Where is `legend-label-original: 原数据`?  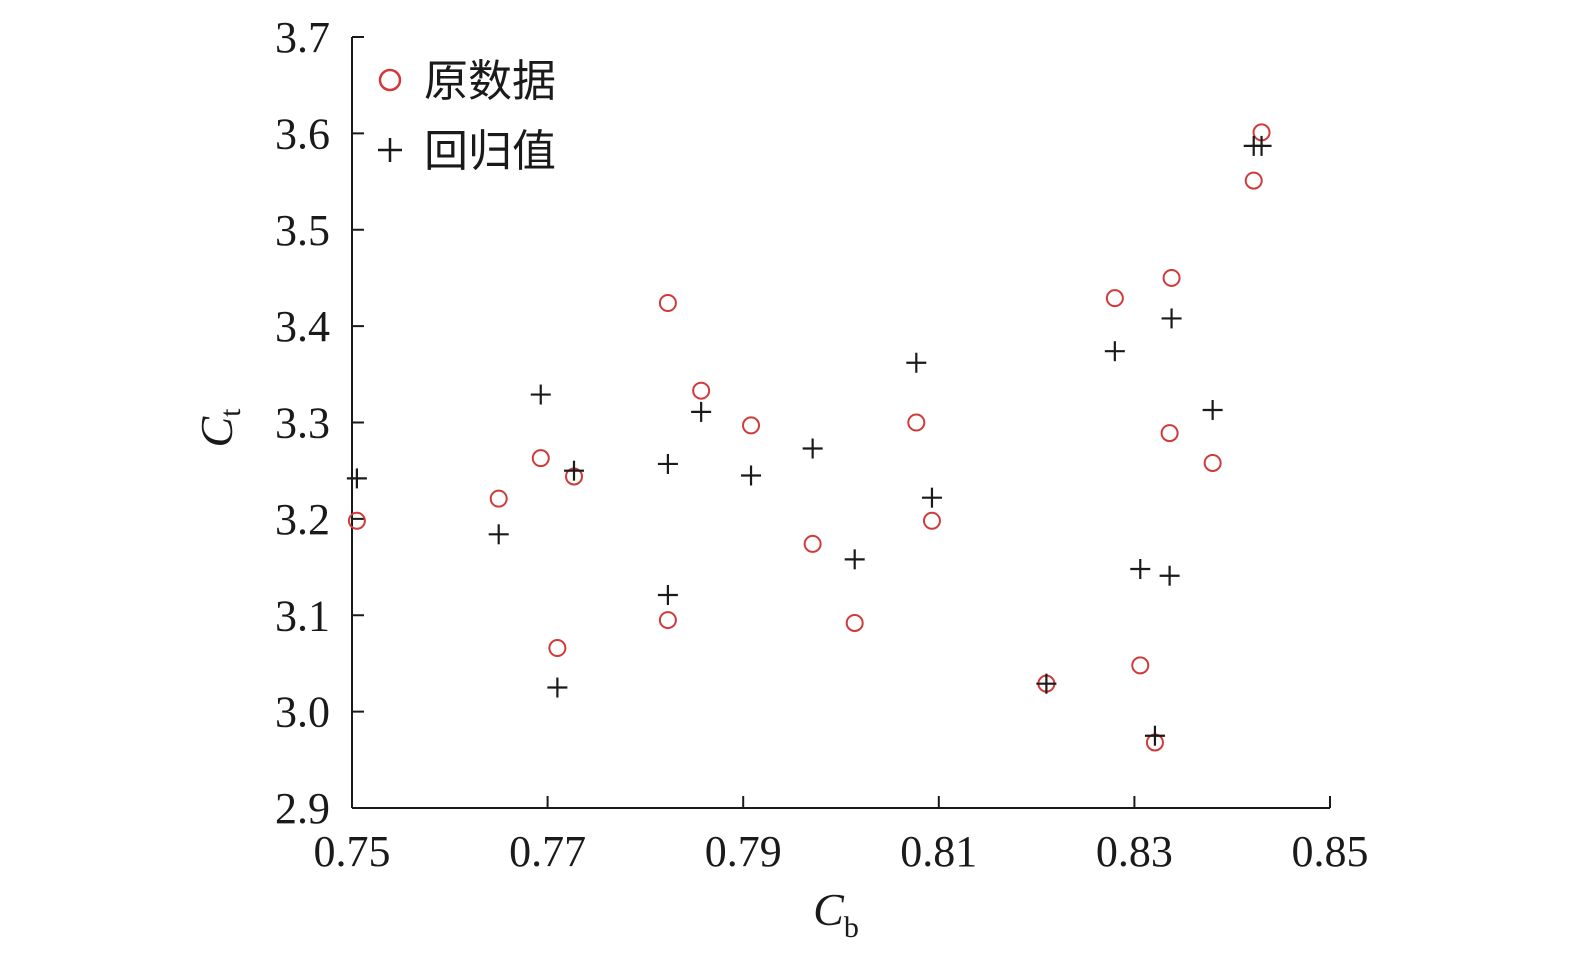
legend-label-original: 原数据 is located at coordinates (490, 81).